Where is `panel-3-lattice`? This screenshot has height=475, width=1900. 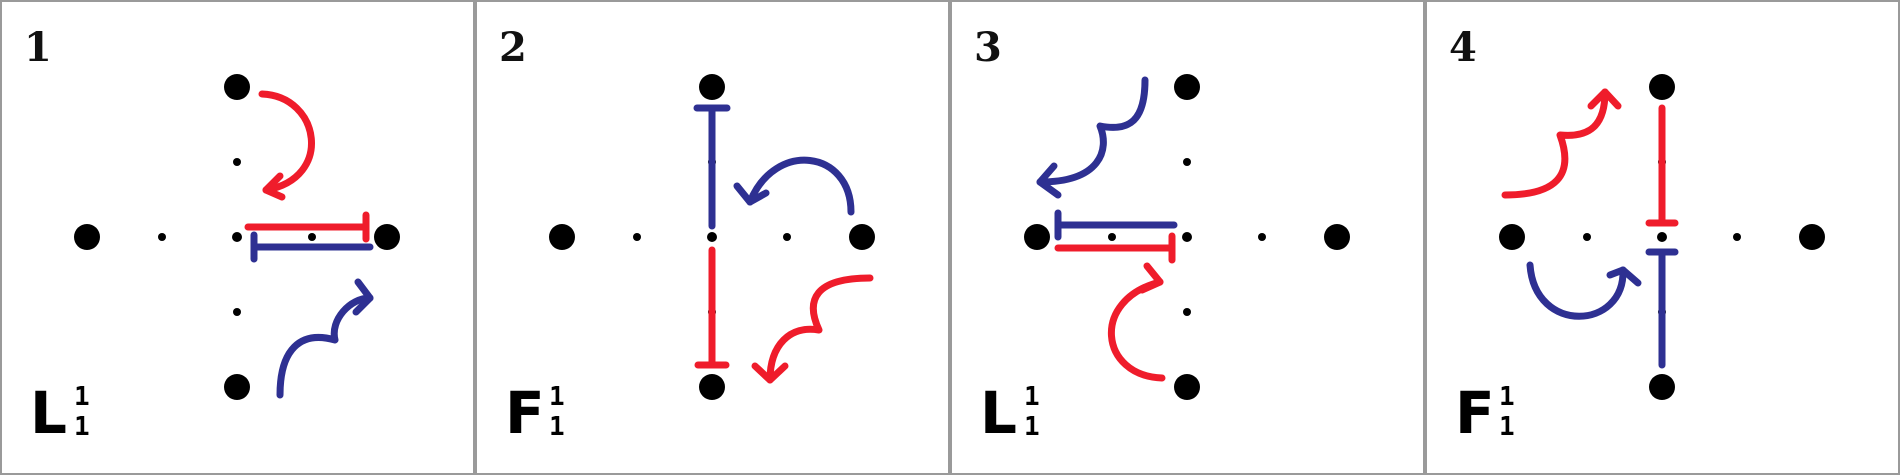 panel-3-lattice is located at coordinates (1187, 237).